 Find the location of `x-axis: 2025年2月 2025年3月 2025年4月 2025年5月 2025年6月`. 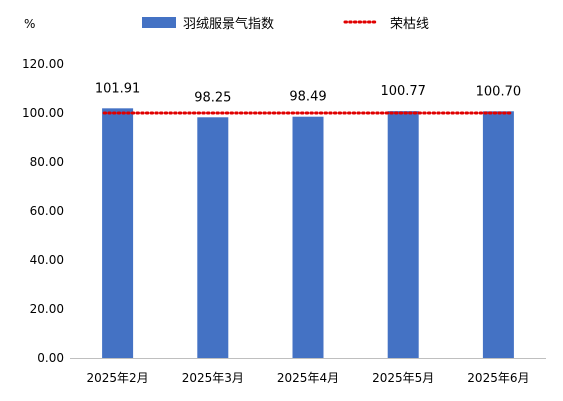

x-axis: 2025年2月 2025年3月 2025年4月 2025年5月 2025年6月 is located at coordinates (308, 378).